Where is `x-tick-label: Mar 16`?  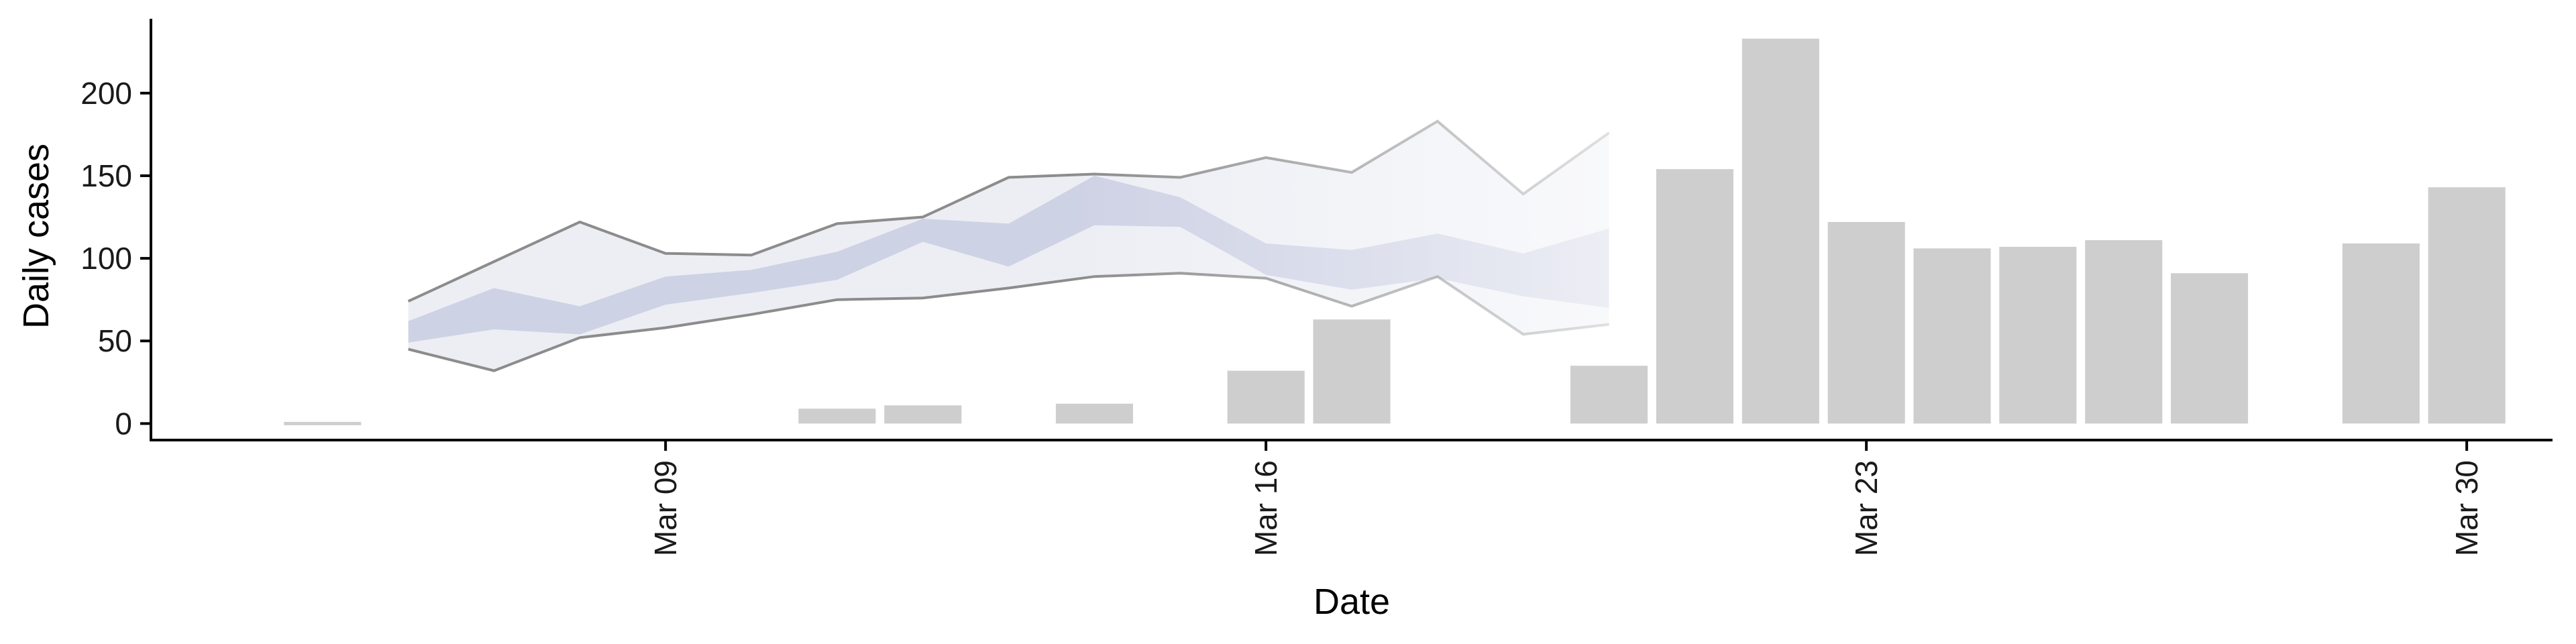 x-tick-label: Mar 16 is located at coordinates (1265, 508).